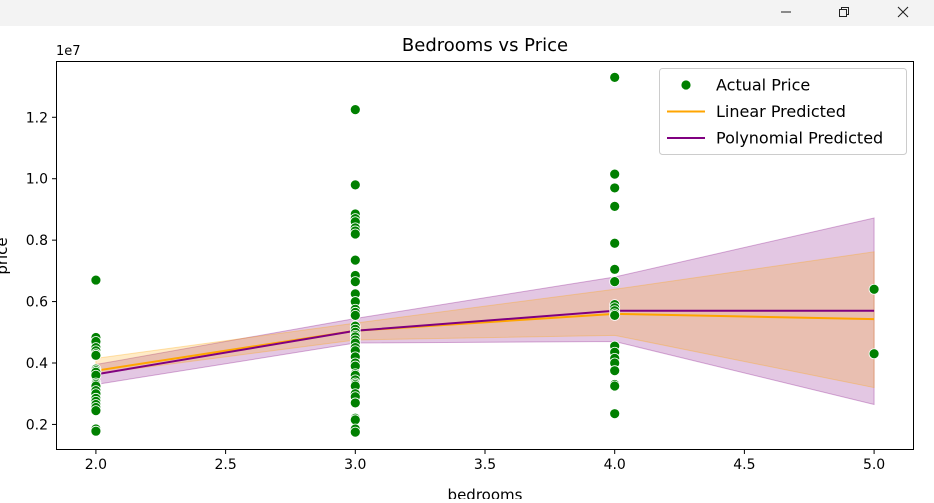 Image resolution: width=934 pixels, height=503 pixels. I want to click on y-tick-label: 1.2, so click(37, 118).